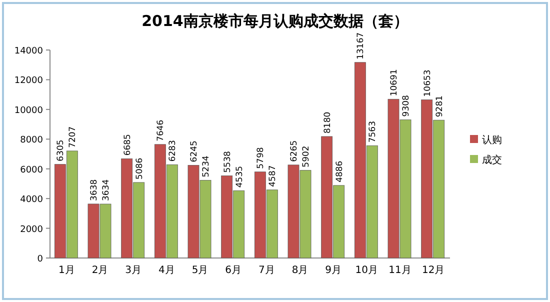 The image size is (550, 302). Describe the element at coordinates (373, 131) in the screenshot. I see `data-label: 7563` at that location.